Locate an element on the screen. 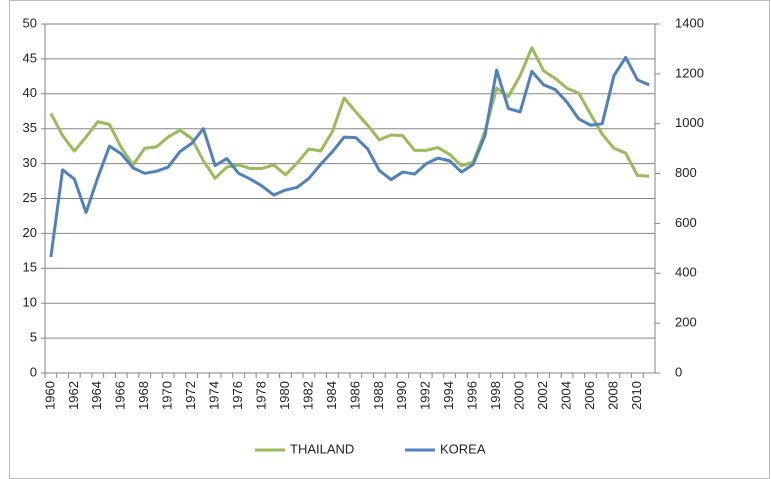 The image size is (771, 479). y-tick-label: 10 is located at coordinates (30, 302).